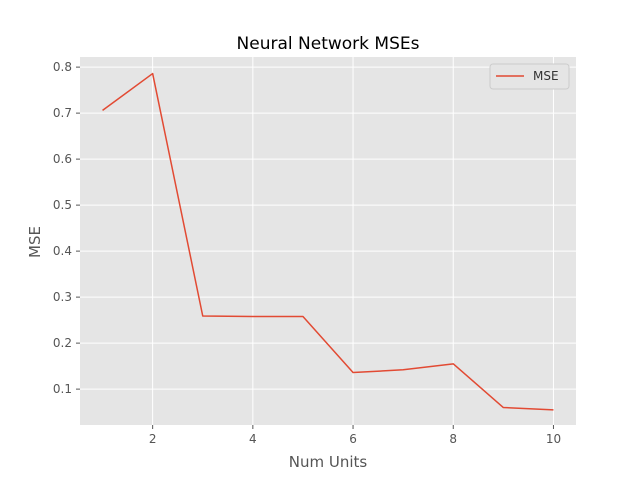  What do you see at coordinates (353, 439) in the screenshot?
I see `x-tick-label: 6` at bounding box center [353, 439].